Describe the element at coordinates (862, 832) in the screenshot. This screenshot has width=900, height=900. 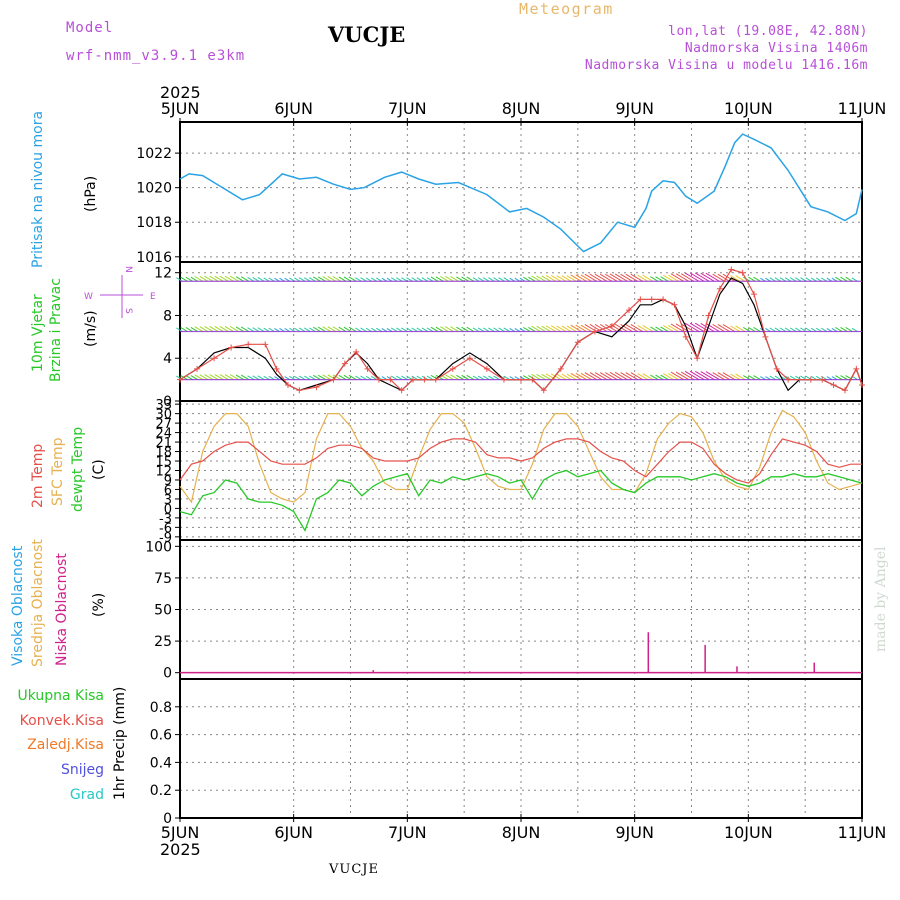
I see `bottom-day-label: 11JUN` at that location.